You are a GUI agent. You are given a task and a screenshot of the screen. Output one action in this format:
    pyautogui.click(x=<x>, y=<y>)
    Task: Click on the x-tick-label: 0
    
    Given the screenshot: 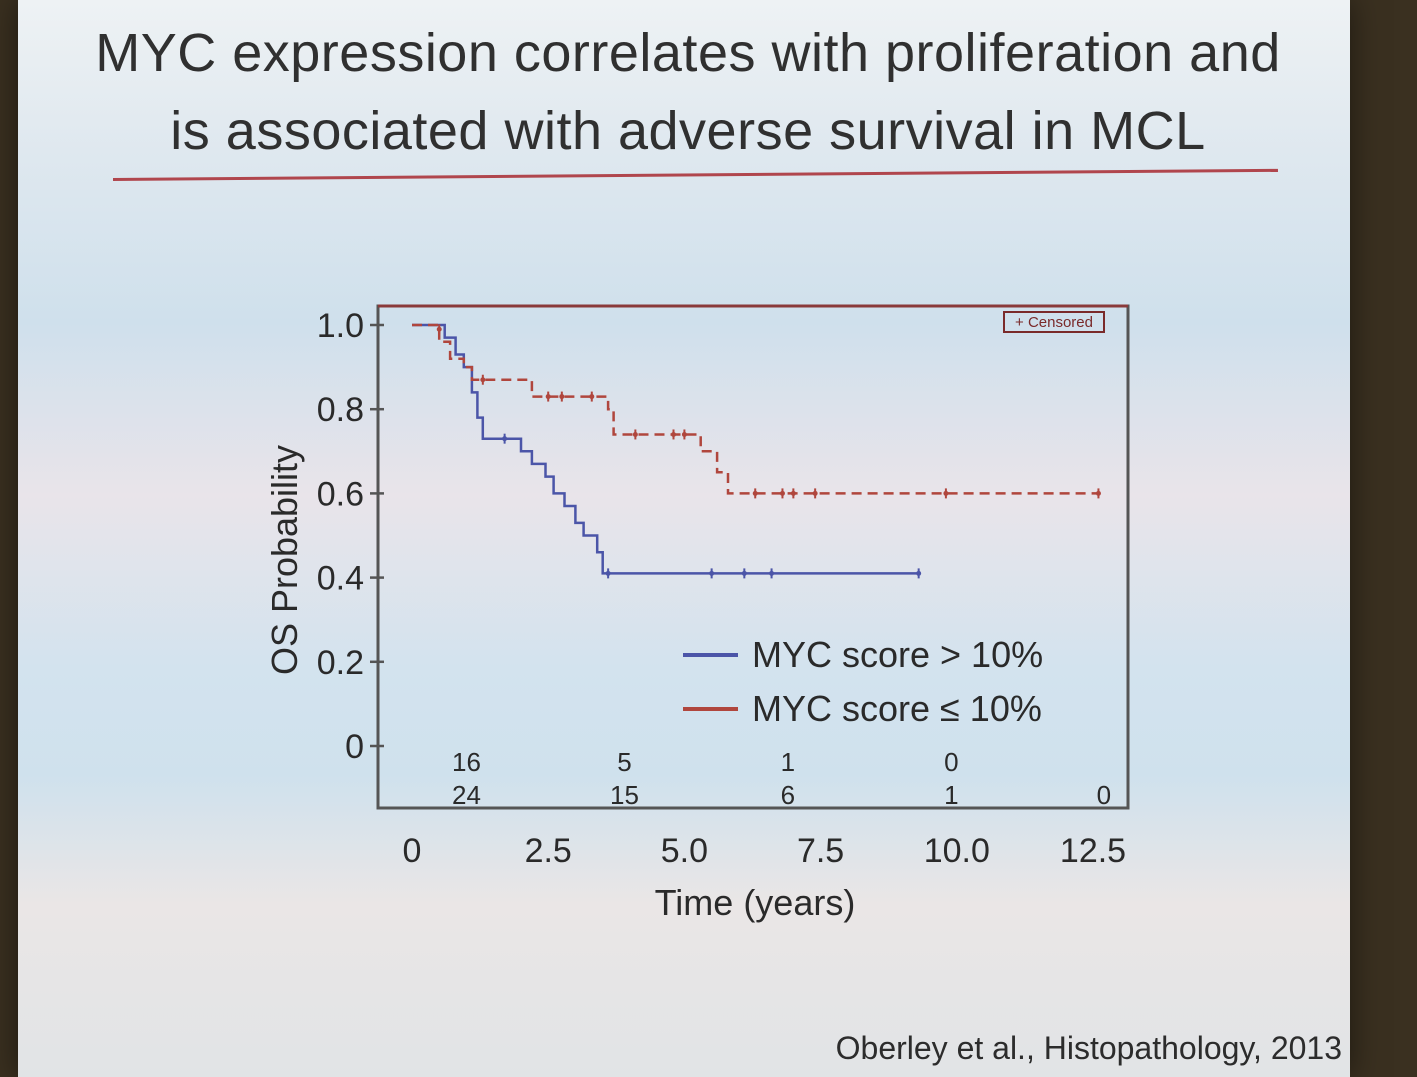 What is the action you would take?
    pyautogui.click(x=412, y=851)
    